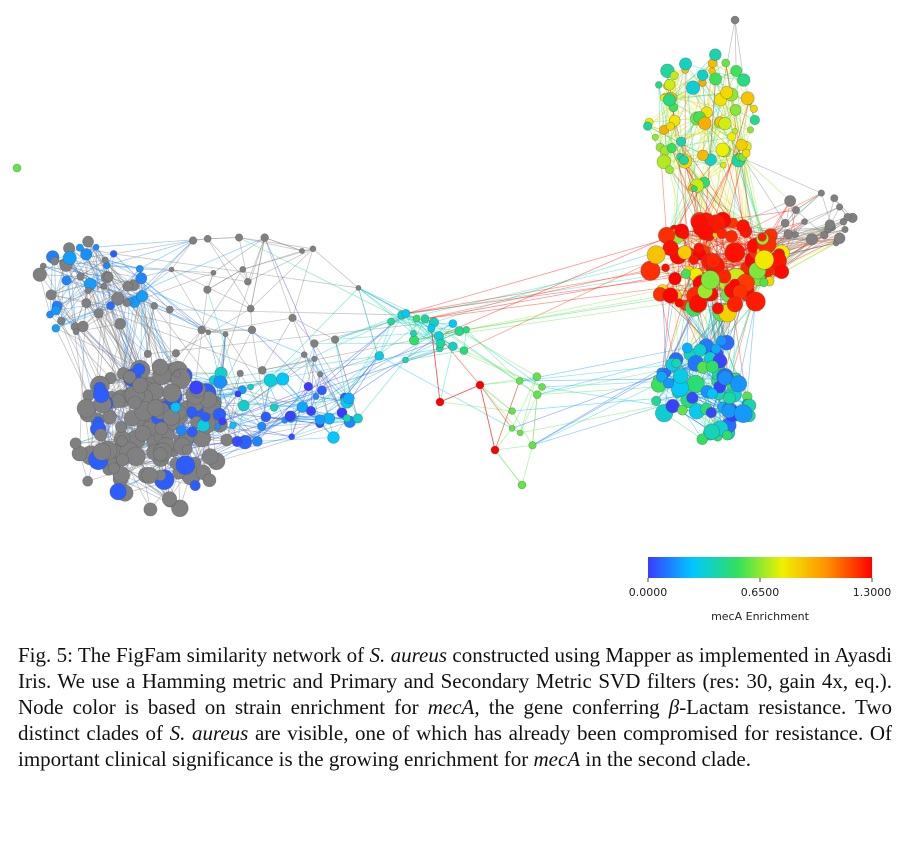 The height and width of the screenshot is (862, 908). I want to click on colorbar-ticks: 0.0000 0.6500 1.3000, so click(760, 588).